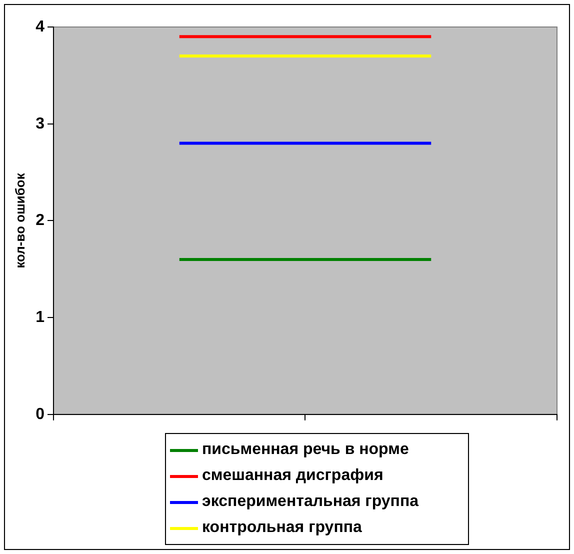  Describe the element at coordinates (40, 414) in the screenshot. I see `y-tick-label: 0` at that location.